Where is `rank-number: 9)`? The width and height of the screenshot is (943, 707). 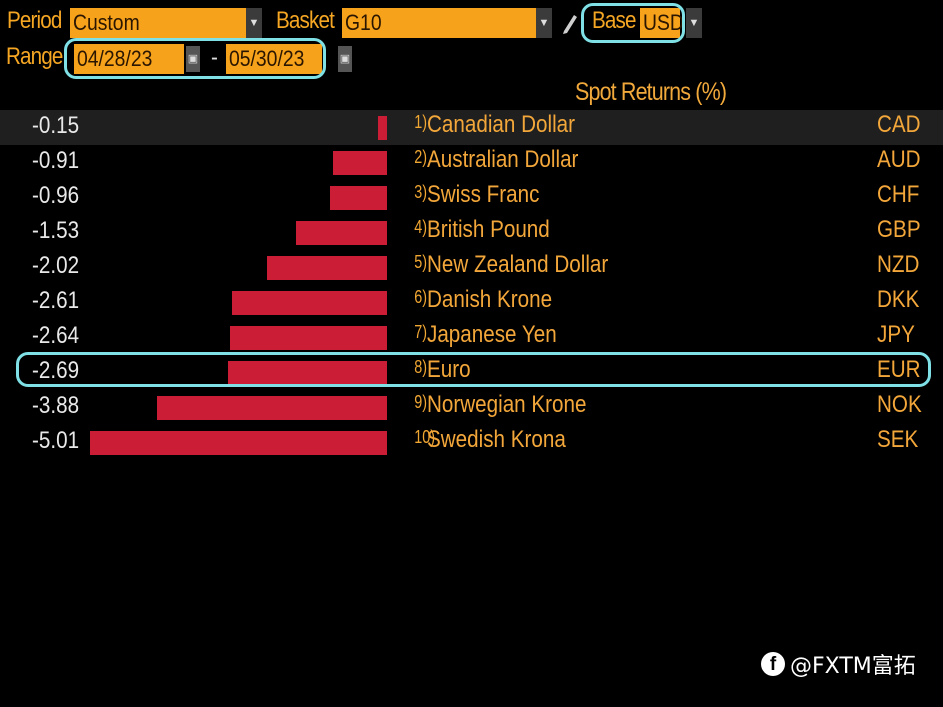
rank-number: 9) is located at coordinates (421, 402).